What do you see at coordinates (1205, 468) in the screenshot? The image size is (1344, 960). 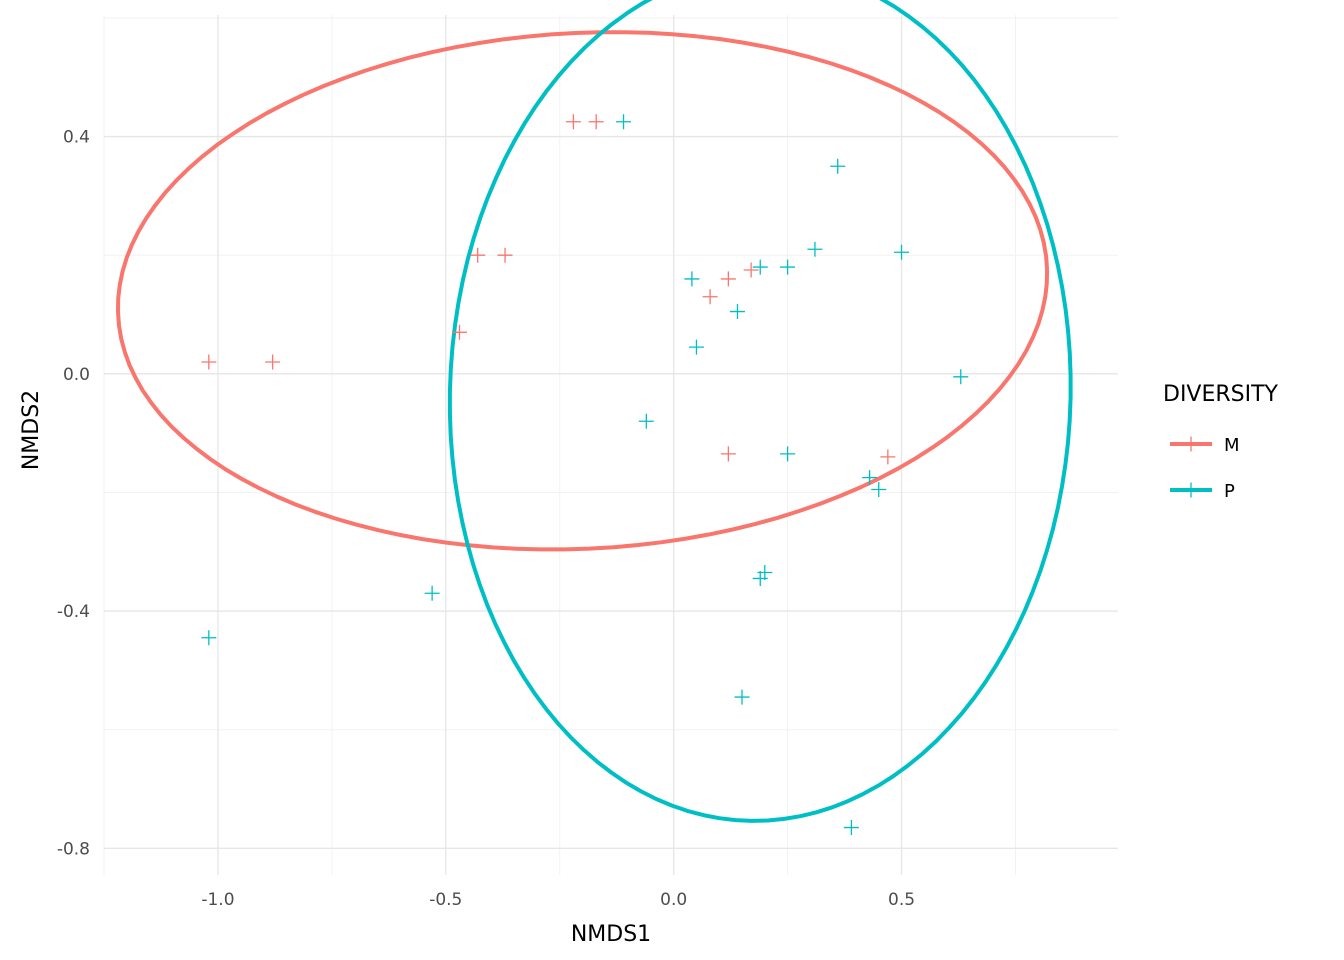 I see `legend-entries: MP` at bounding box center [1205, 468].